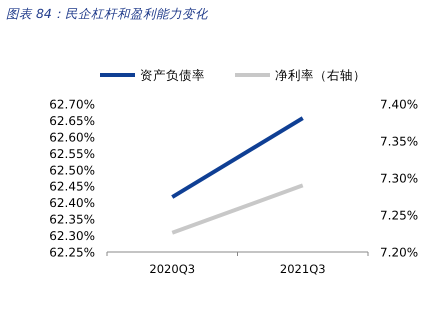 This screenshot has height=329, width=447. I want to click on y-tick-label: 62.55%, so click(72, 153).